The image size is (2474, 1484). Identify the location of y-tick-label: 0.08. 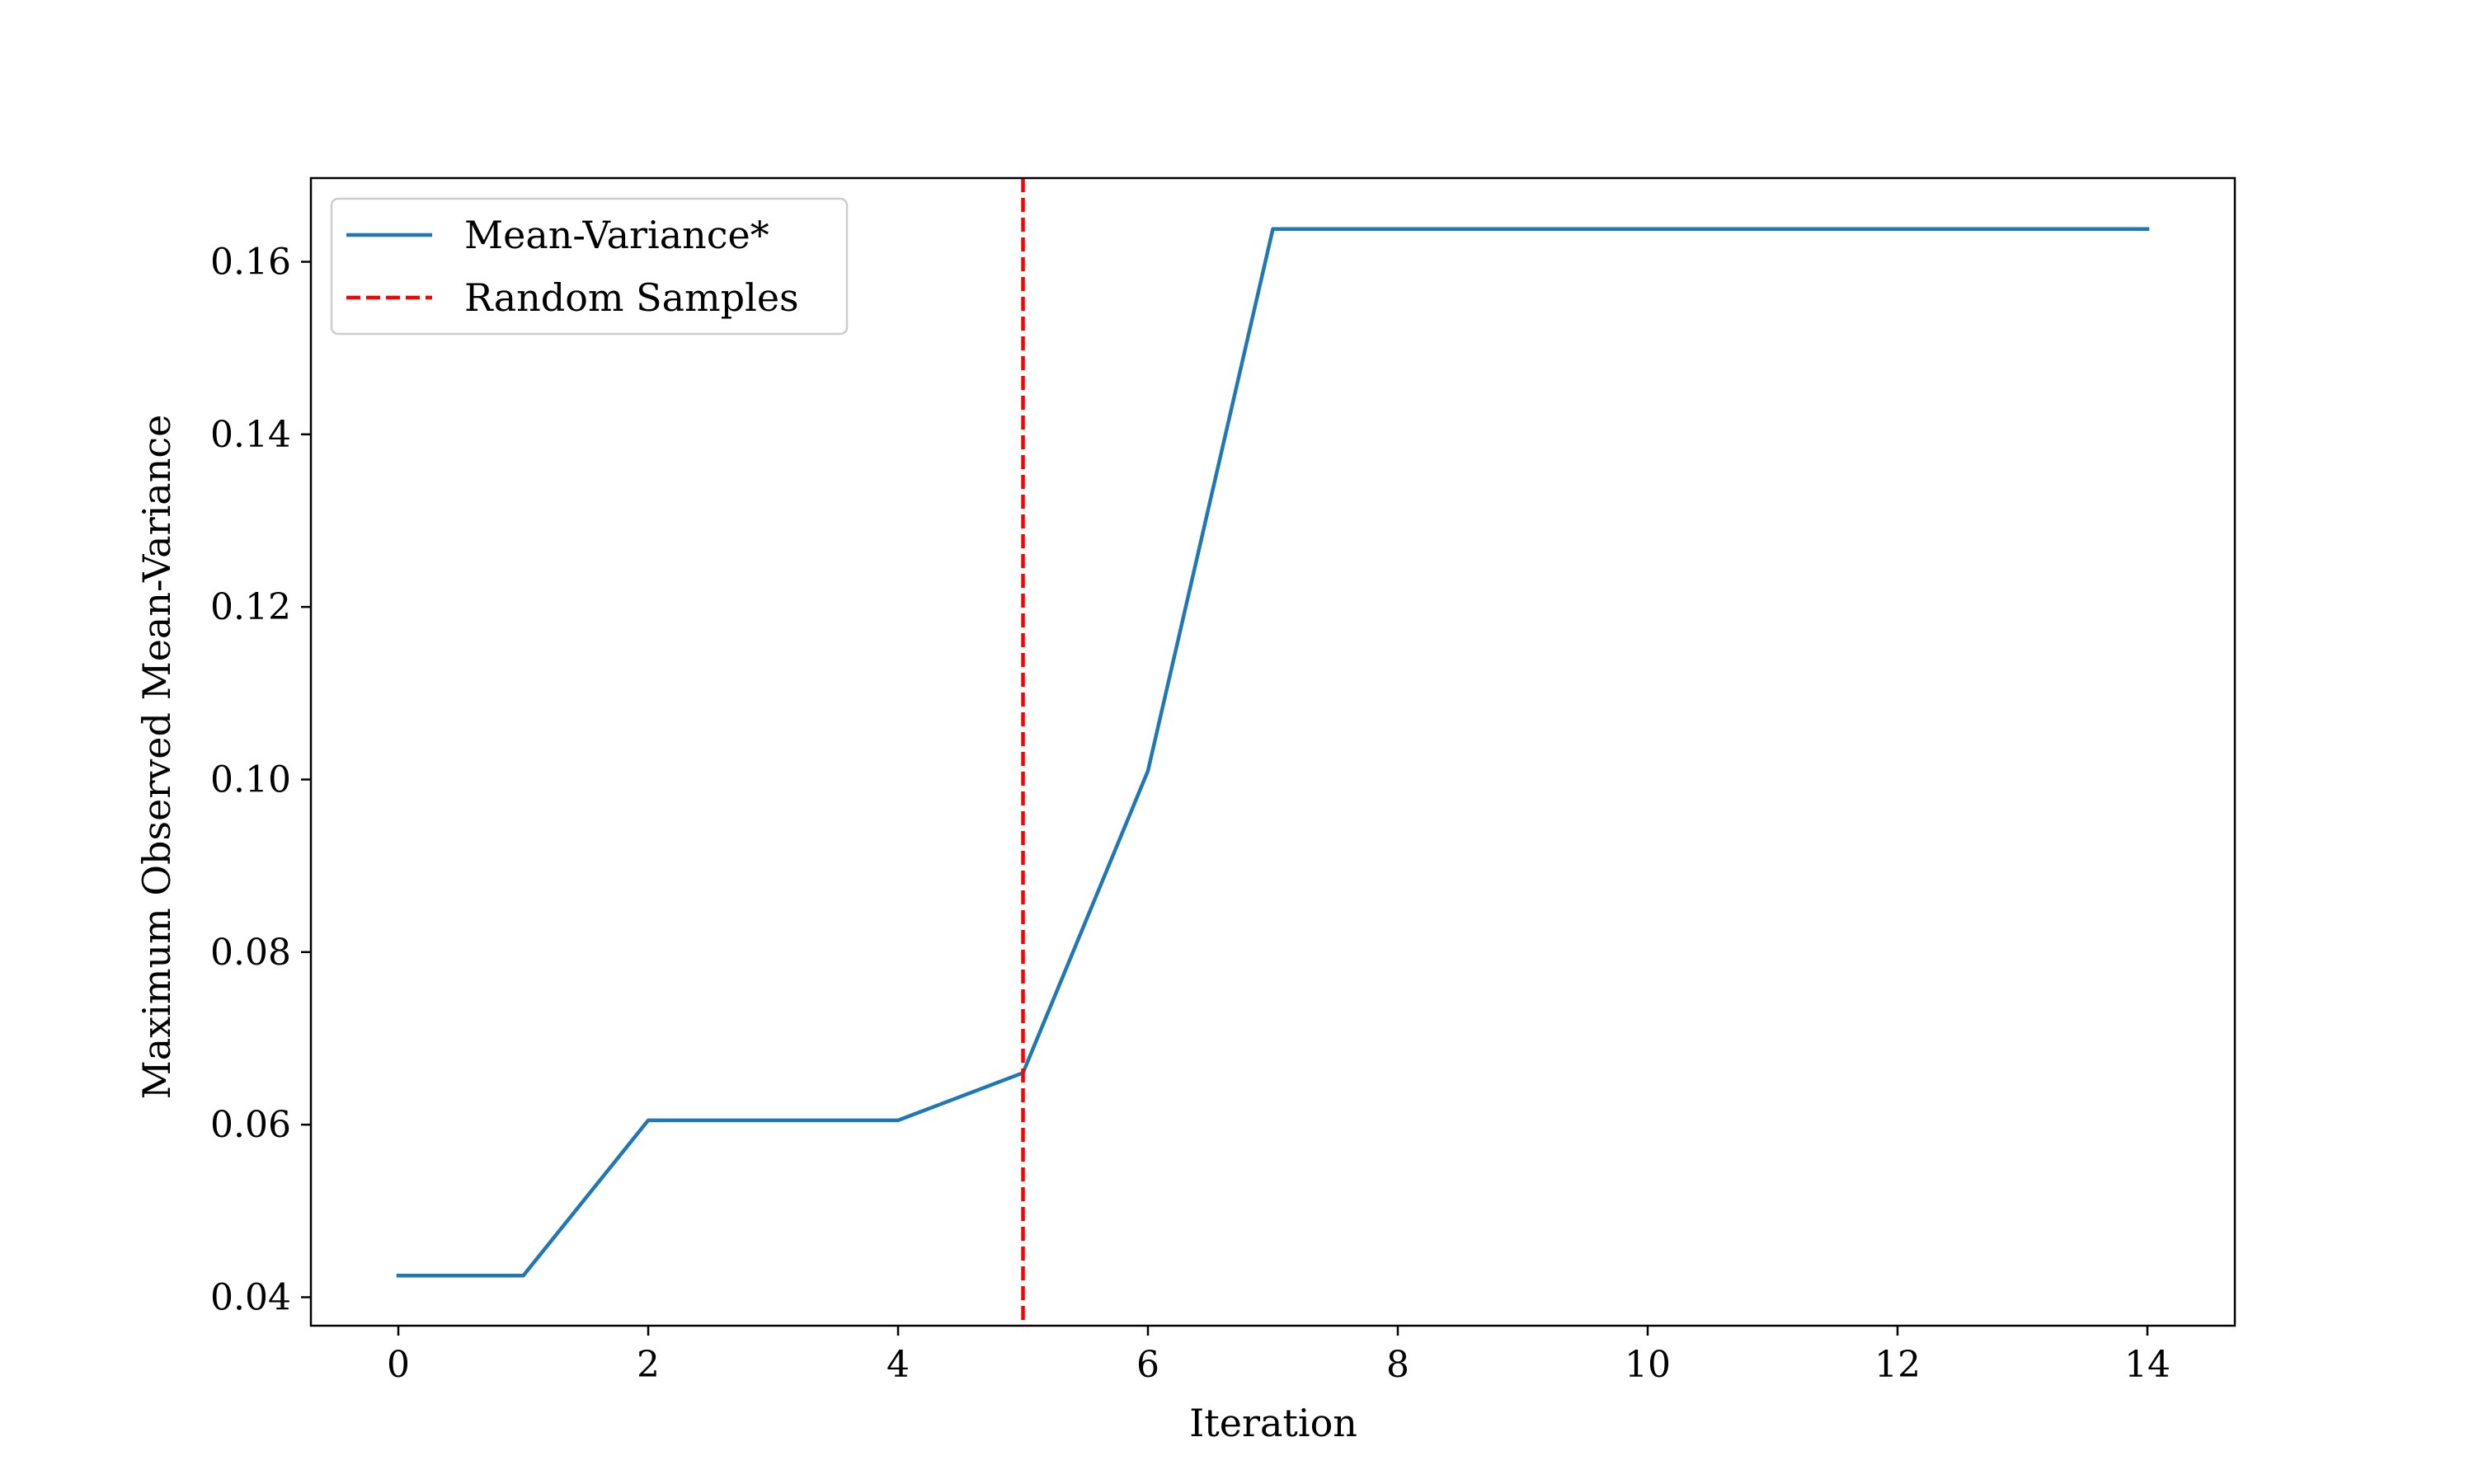
(250, 953).